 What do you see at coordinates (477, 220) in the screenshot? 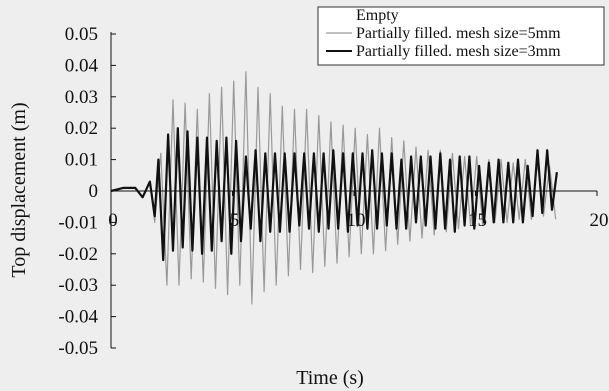
I see `x-tick-label: 15` at bounding box center [477, 220].